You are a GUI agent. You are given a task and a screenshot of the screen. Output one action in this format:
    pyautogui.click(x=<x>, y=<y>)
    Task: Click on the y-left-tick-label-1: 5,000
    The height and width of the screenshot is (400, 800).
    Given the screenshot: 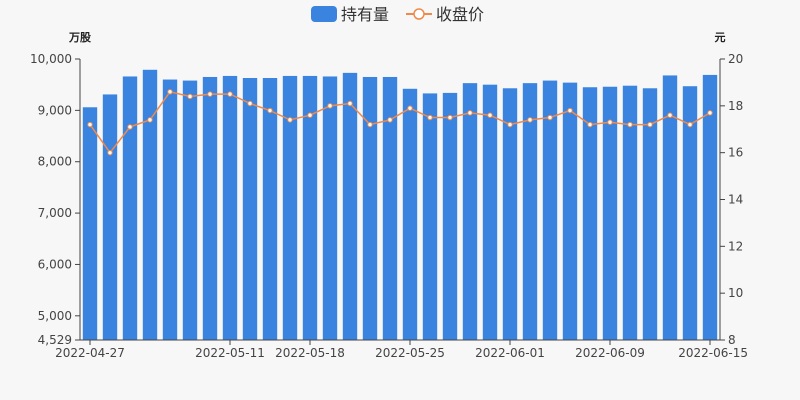 What is the action you would take?
    pyautogui.click(x=55, y=316)
    